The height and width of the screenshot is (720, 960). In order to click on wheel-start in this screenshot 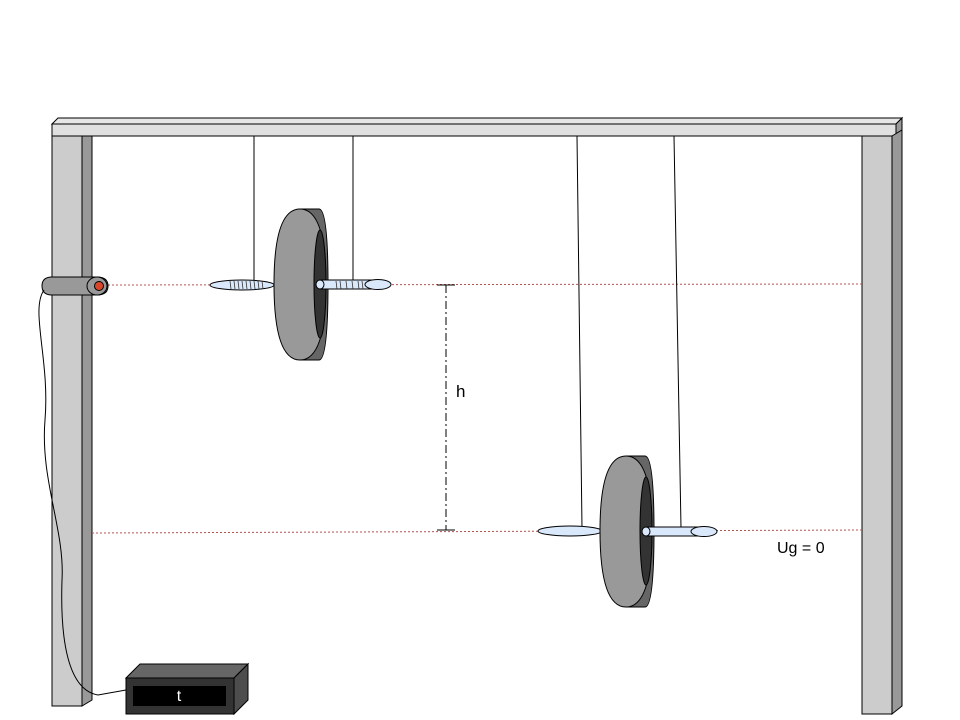, I will do `click(300, 248)`.